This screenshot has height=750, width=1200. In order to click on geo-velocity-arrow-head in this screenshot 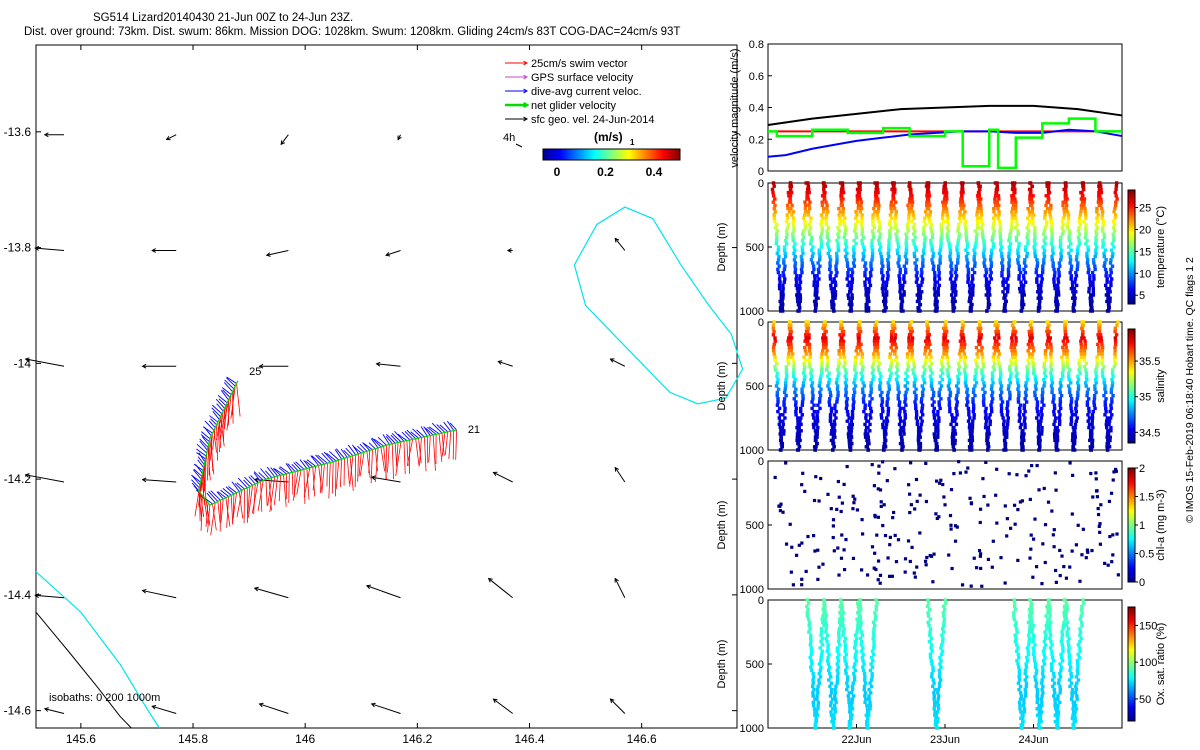, I will do `click(617, 240)`.